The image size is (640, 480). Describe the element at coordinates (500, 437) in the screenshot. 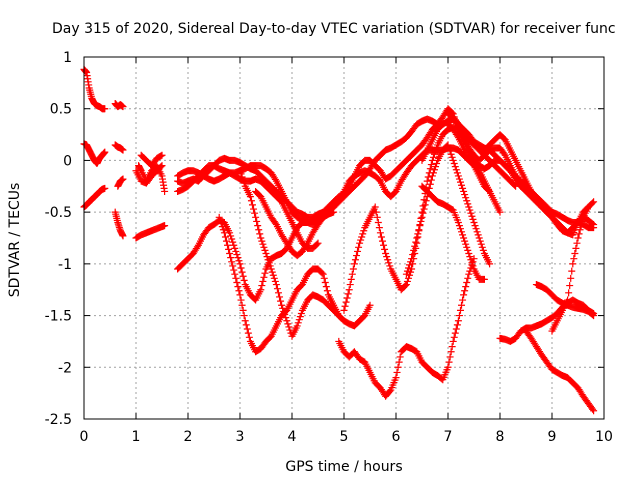

I see `x-tick-label: 8` at that location.